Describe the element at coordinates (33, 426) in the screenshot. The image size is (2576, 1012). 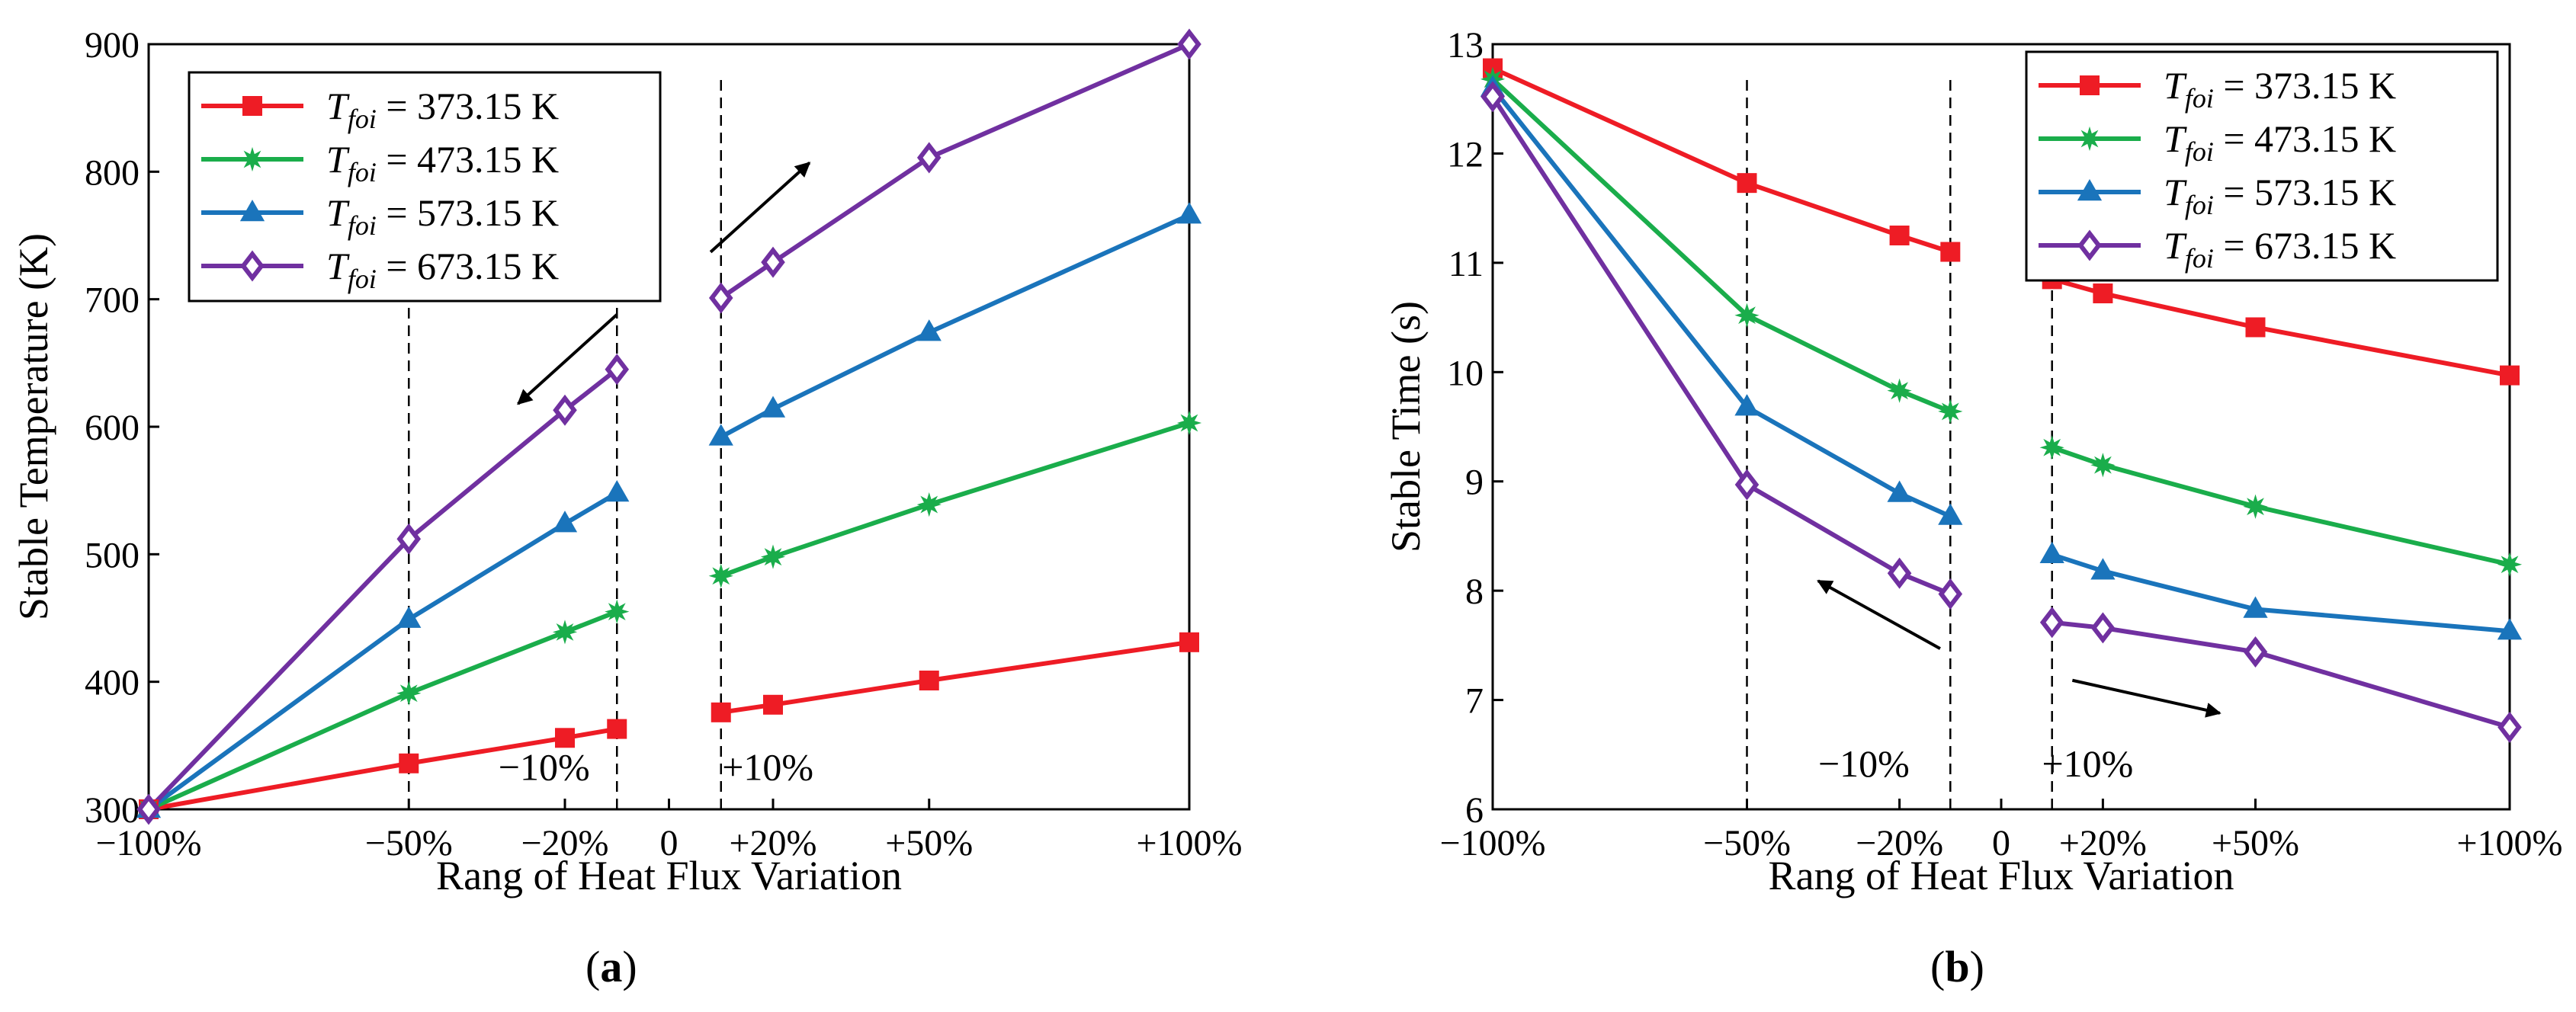
I see `charta-y-axis-title: Stable Temperature (K)` at that location.